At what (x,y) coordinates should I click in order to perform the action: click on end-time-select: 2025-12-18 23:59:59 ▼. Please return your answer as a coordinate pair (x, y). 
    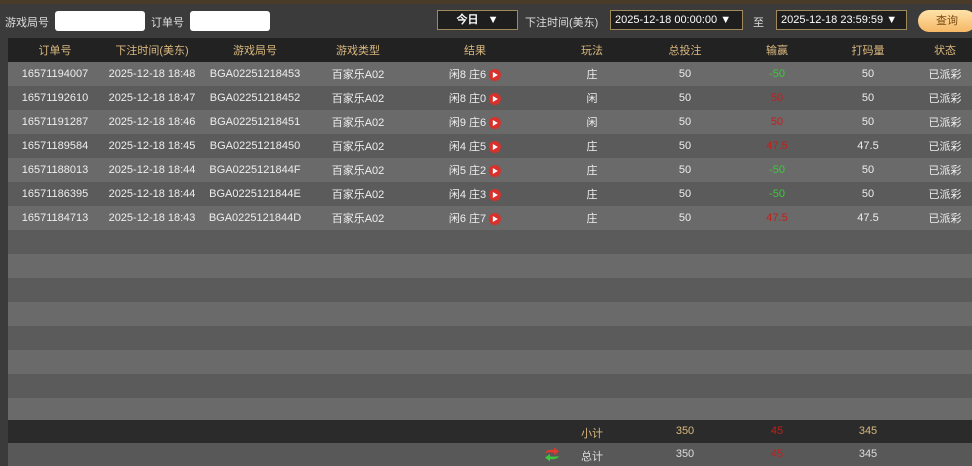
    Looking at the image, I should click on (841, 20).